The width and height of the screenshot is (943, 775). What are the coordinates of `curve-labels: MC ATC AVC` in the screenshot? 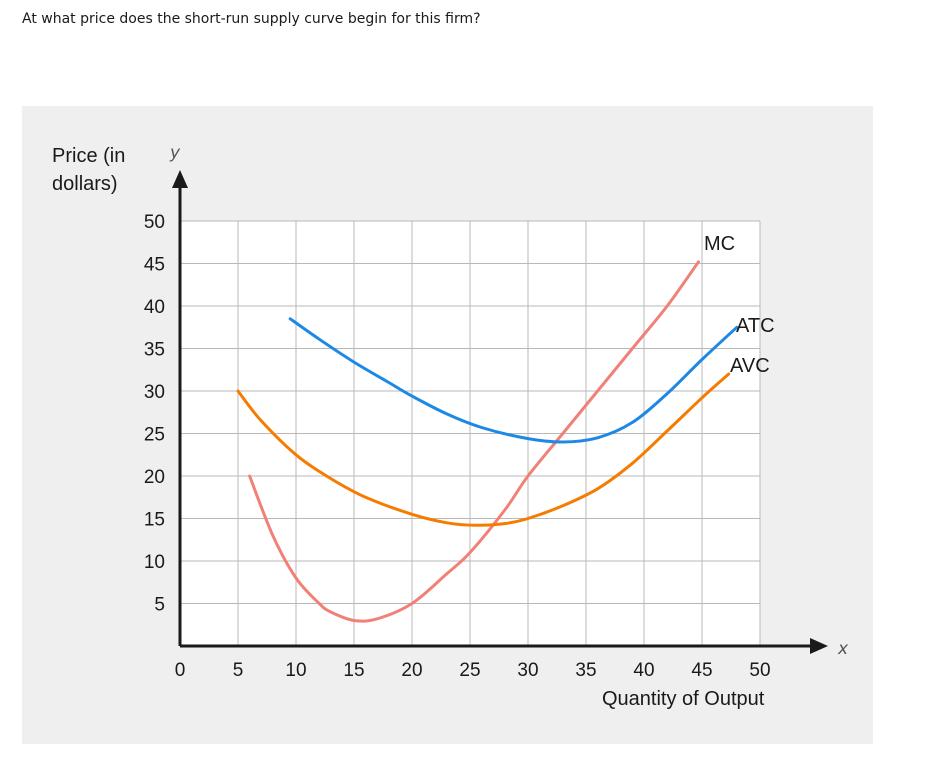 It's located at (739, 305).